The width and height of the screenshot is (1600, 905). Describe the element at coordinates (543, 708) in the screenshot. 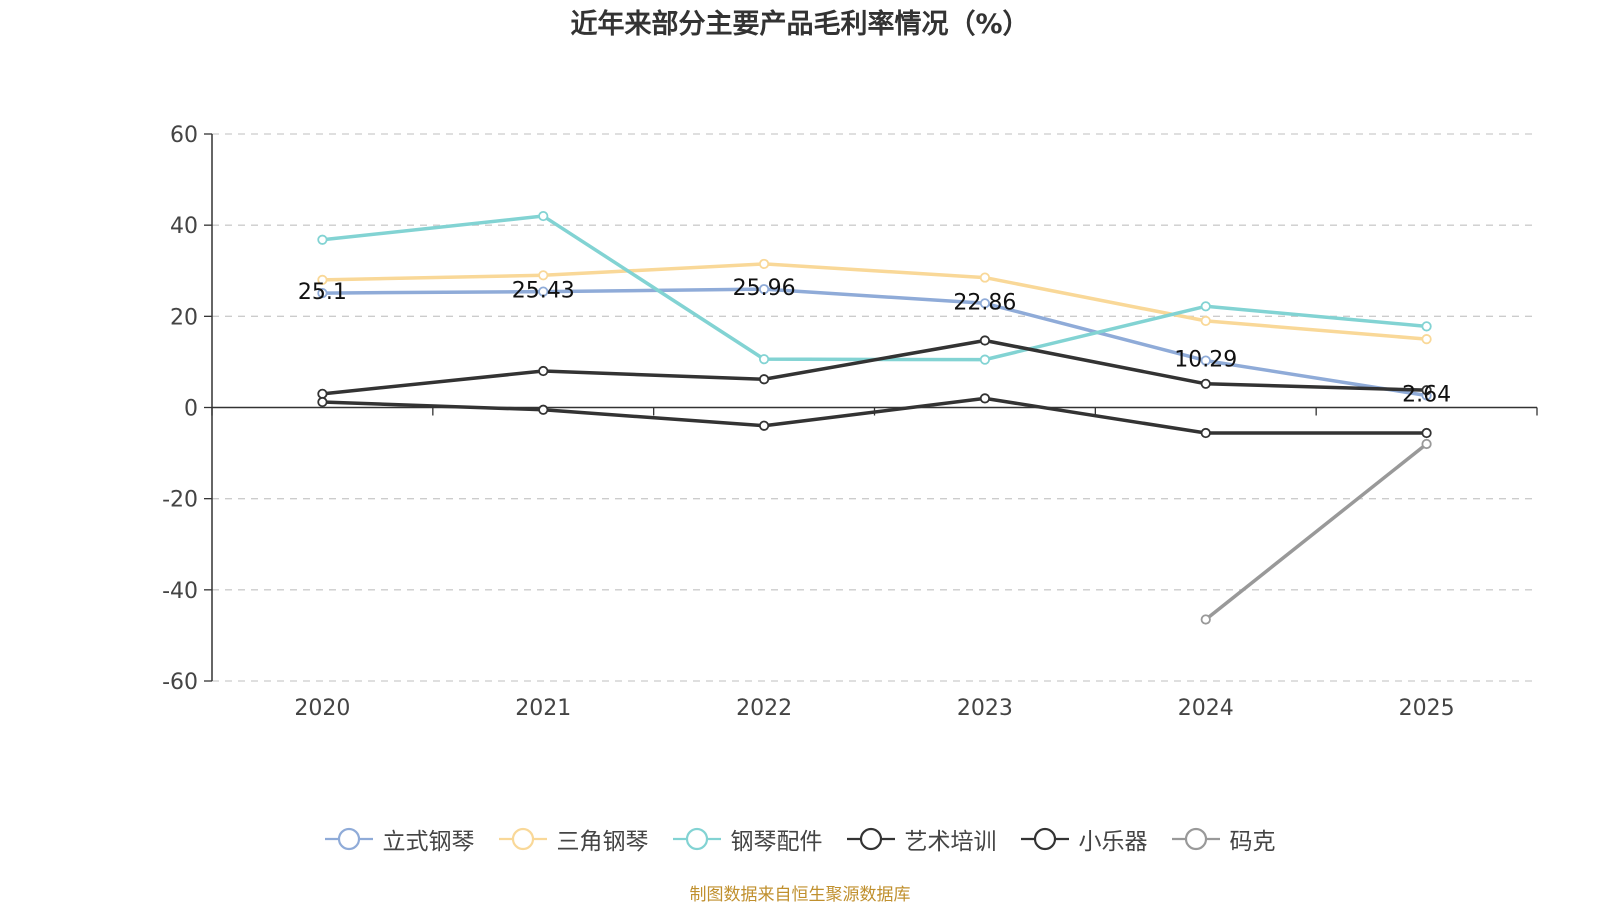

I see `x-tick-label: 2021` at that location.